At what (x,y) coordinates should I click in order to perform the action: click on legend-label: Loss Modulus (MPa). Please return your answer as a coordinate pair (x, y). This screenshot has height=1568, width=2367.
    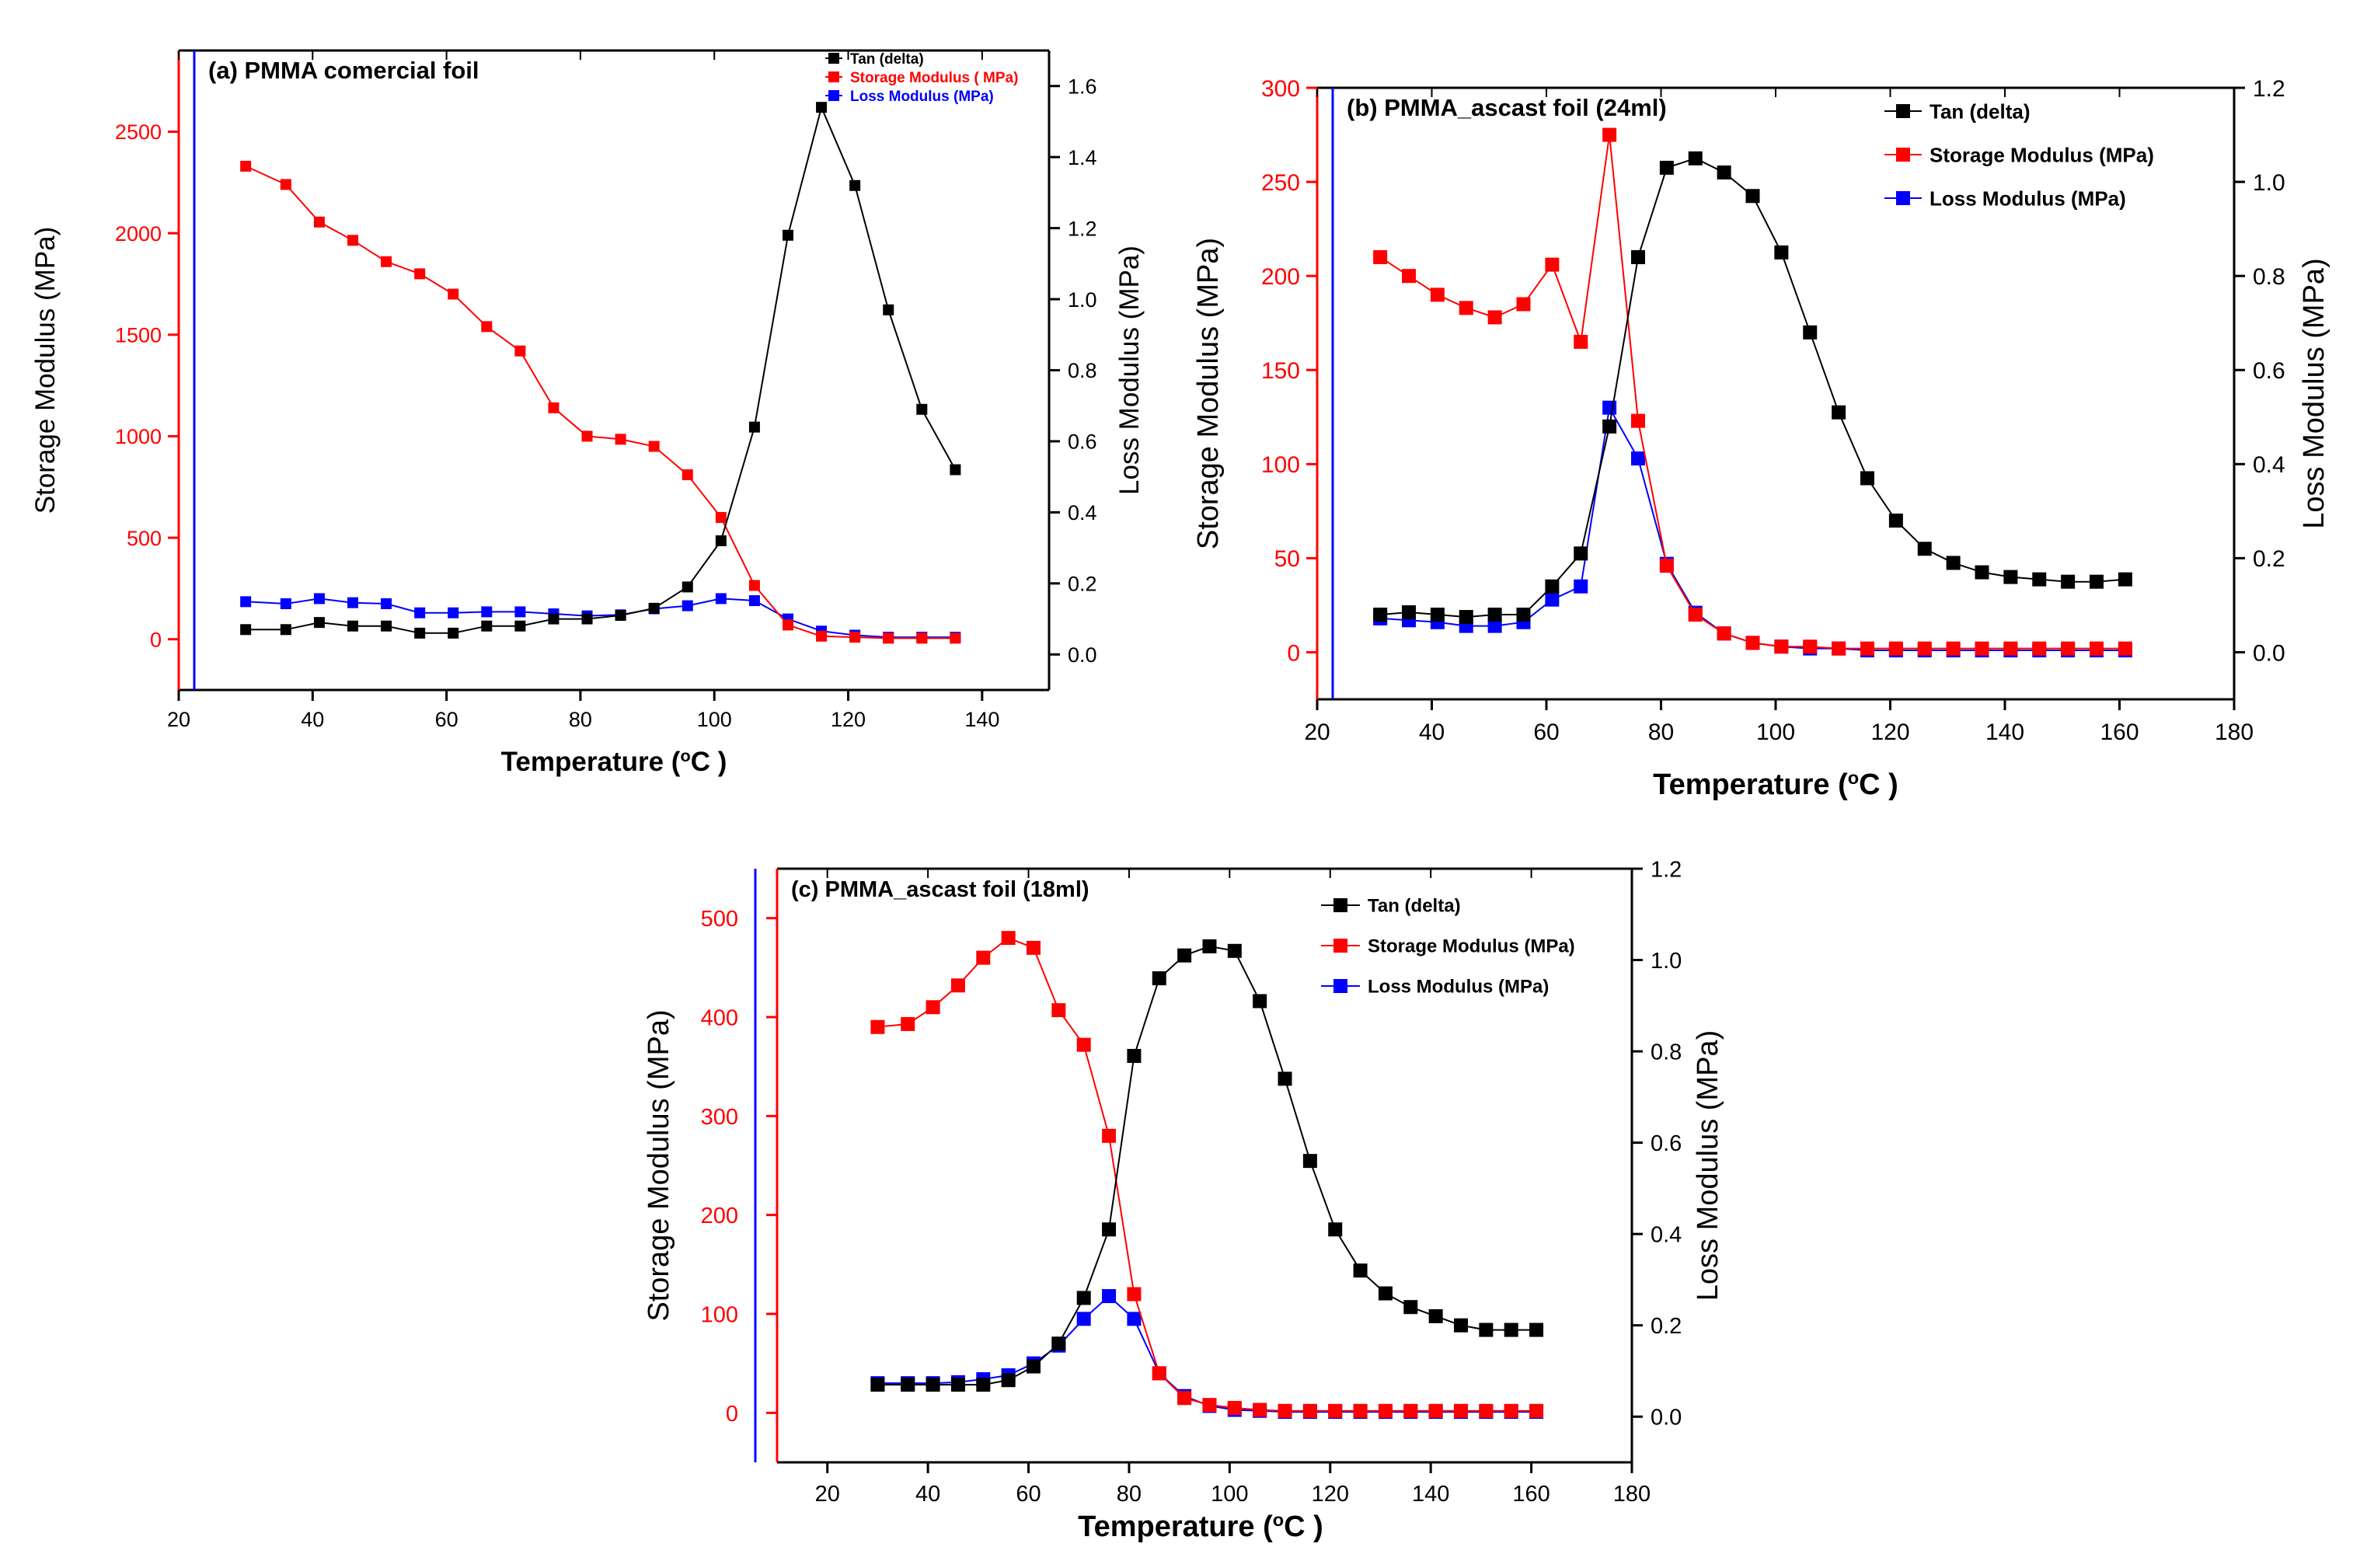
    Looking at the image, I should click on (2028, 198).